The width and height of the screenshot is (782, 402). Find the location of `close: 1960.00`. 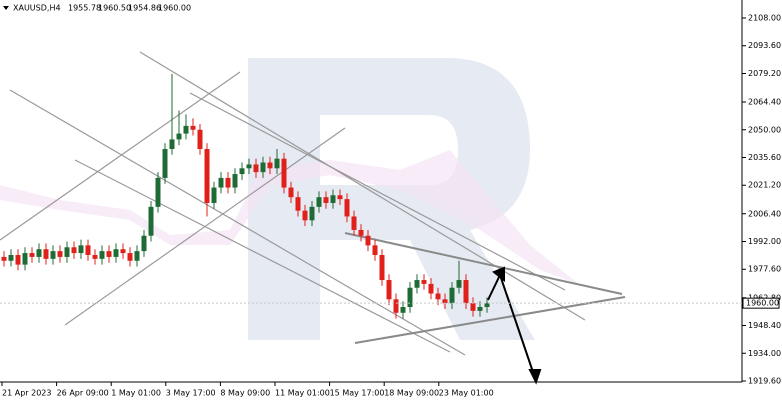

close: 1960.00 is located at coordinates (174, 8).